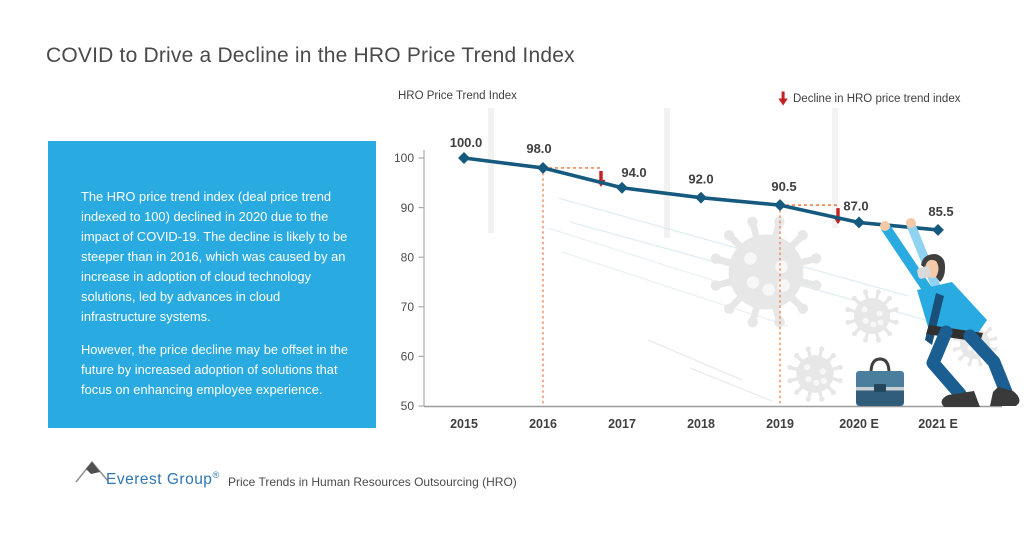  Describe the element at coordinates (877, 98) in the screenshot. I see `legend-label: Decline in HRO price trend index` at that location.